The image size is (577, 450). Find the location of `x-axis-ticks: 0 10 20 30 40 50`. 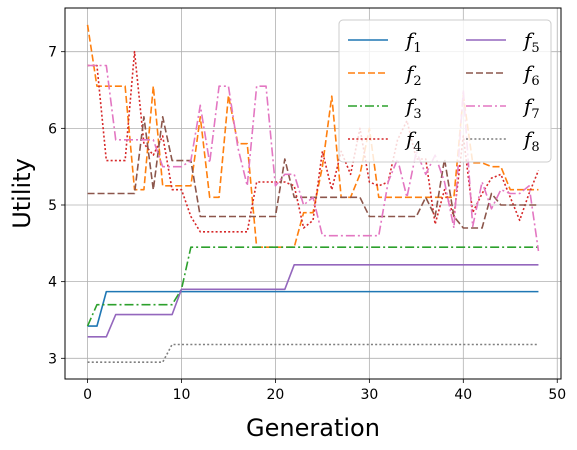

x-axis-ticks: 0 10 20 30 40 50 is located at coordinates (324, 391).